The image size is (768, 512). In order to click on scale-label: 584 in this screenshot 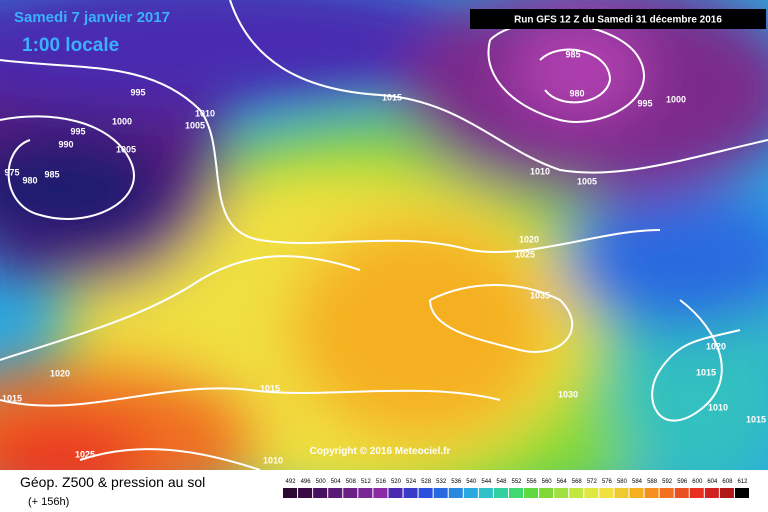, I will do `click(637, 482)`.